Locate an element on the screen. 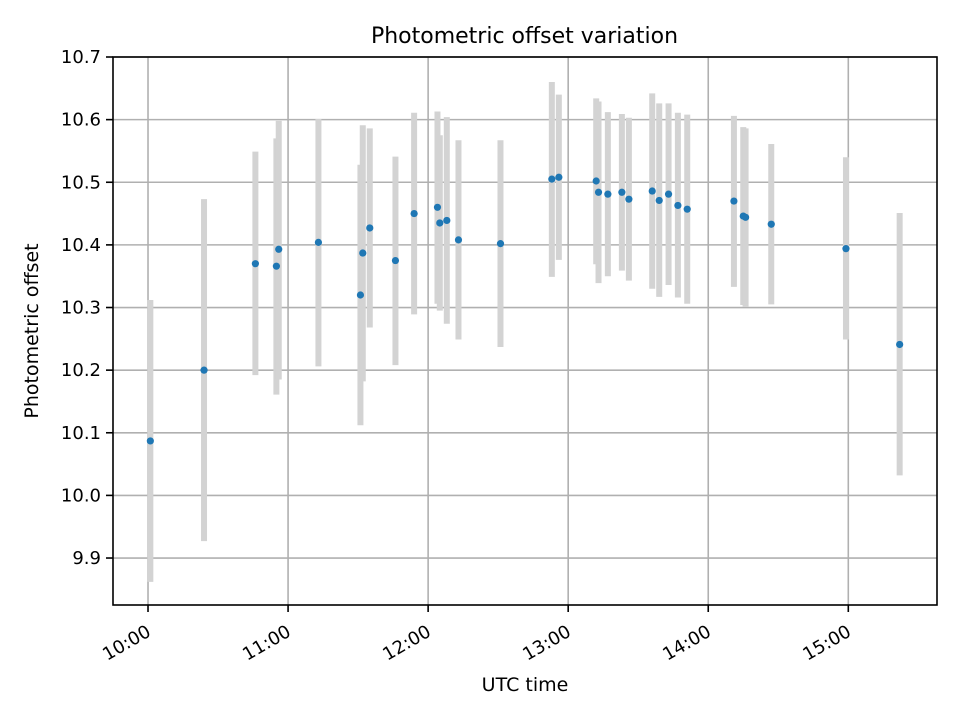 The image size is (960, 720). x-axis-label: UTC time is located at coordinates (525, 685).